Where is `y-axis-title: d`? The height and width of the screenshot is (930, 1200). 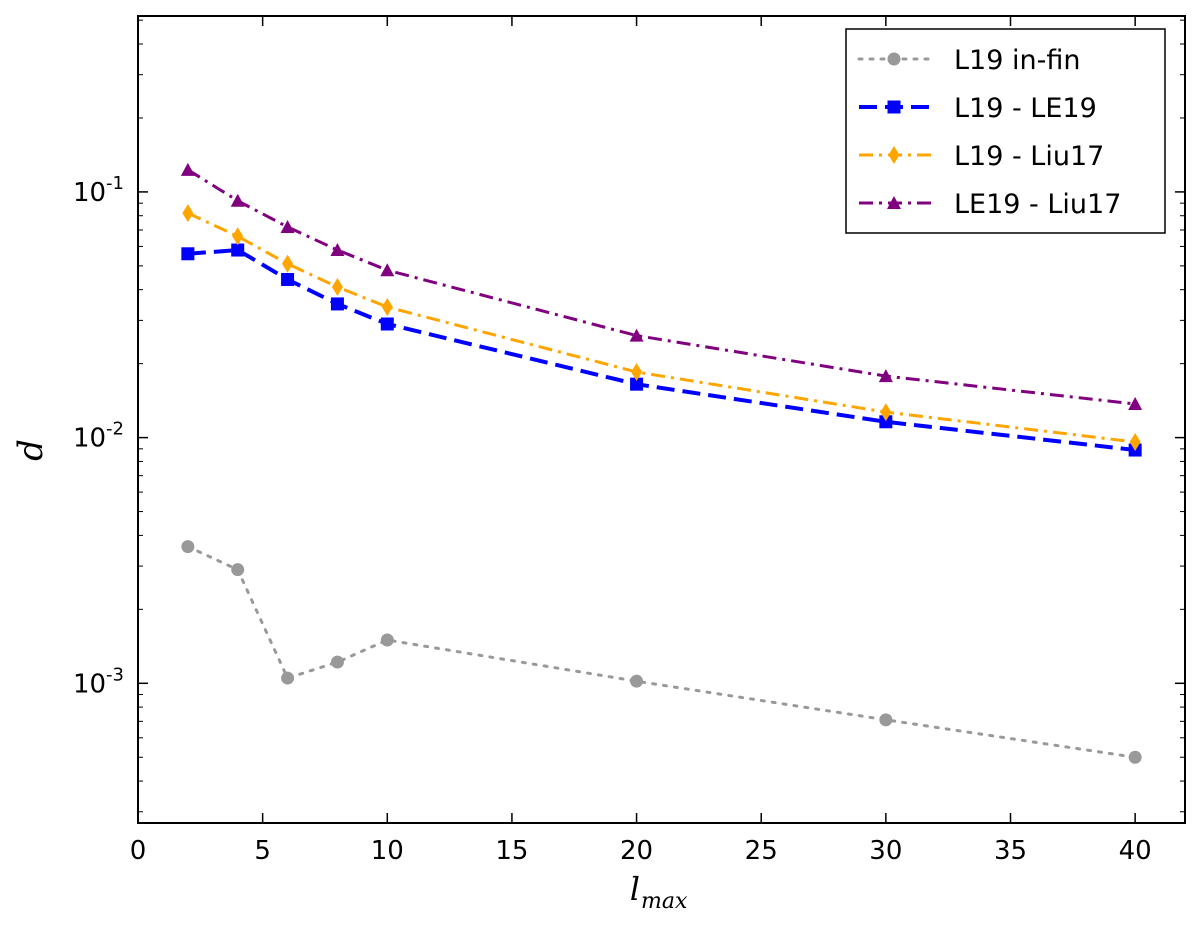
y-axis-title: d is located at coordinates (31, 450).